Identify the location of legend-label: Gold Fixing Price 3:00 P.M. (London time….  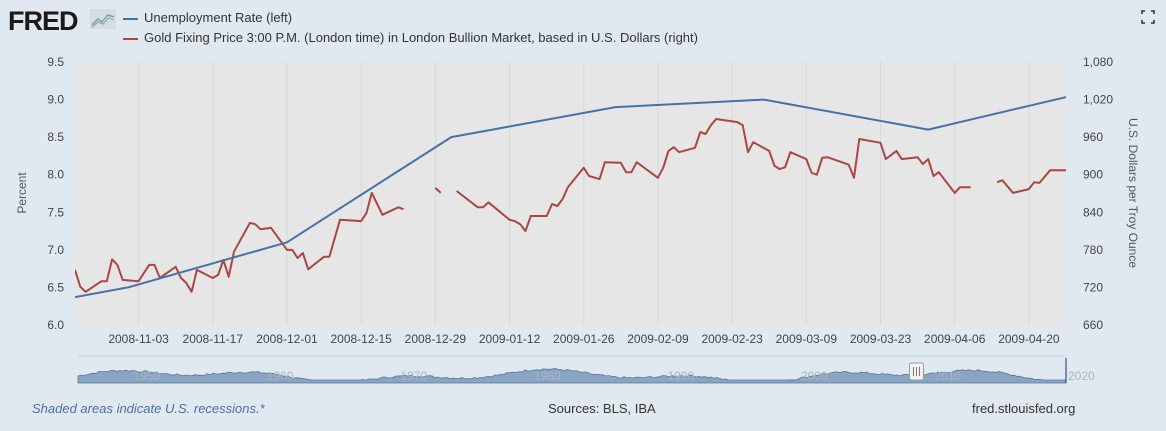
(421, 37).